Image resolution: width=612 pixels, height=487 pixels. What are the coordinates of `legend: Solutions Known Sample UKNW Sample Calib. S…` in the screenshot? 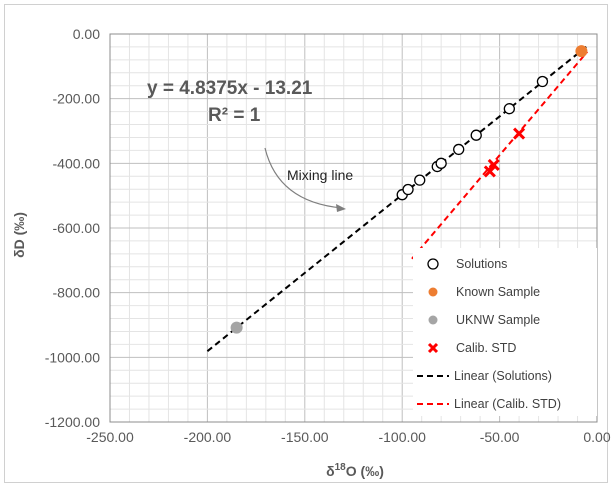 It's located at (505, 332).